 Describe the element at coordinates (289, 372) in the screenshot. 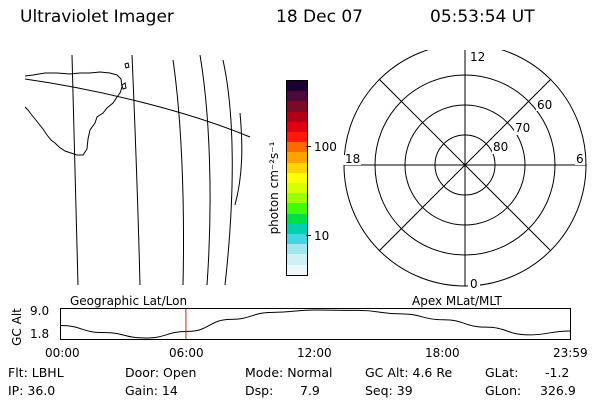

I see `mode-info: Mode: Normal` at that location.